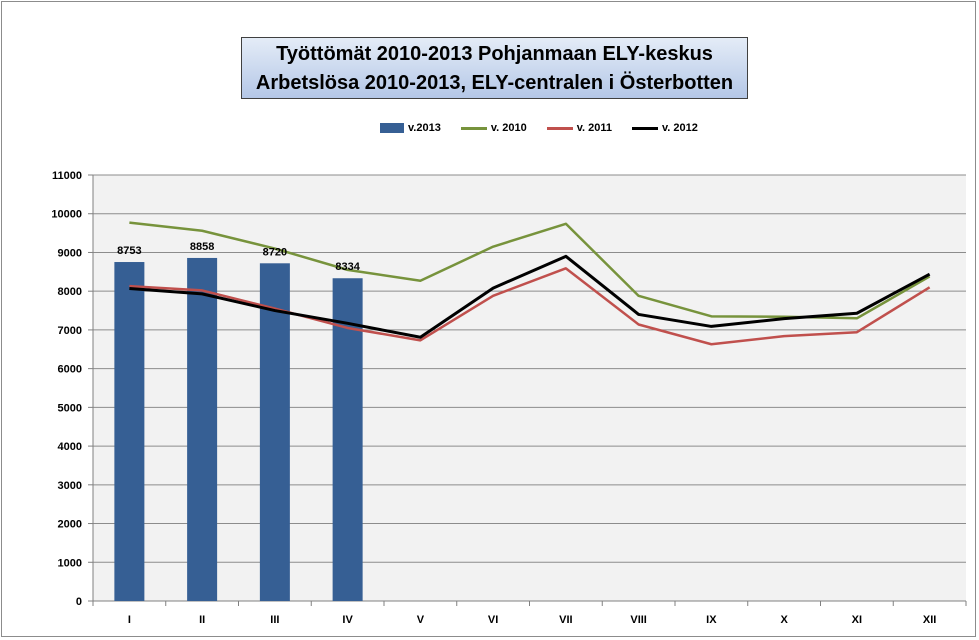 The height and width of the screenshot is (640, 979). Describe the element at coordinates (274, 620) in the screenshot. I see `x-tick-label: III` at that location.